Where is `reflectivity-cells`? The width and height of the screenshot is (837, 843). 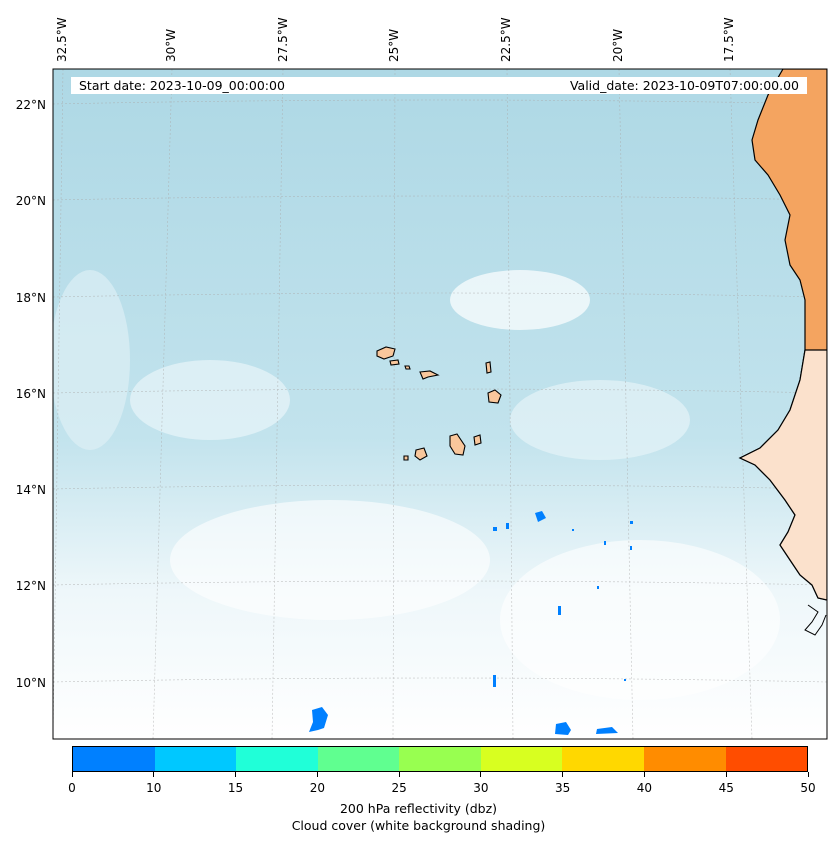 reflectivity-cells is located at coordinates (471, 623).